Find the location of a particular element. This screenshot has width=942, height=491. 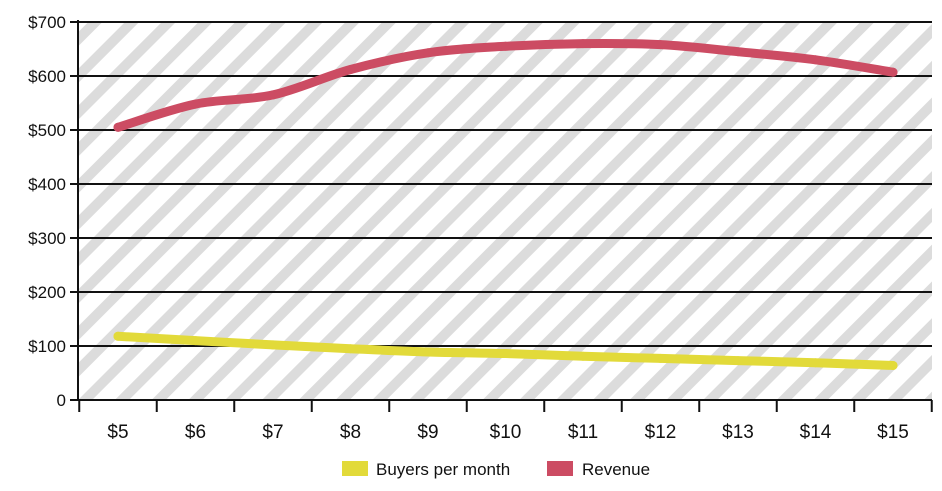

x-tick-label: $11 is located at coordinates (583, 432).